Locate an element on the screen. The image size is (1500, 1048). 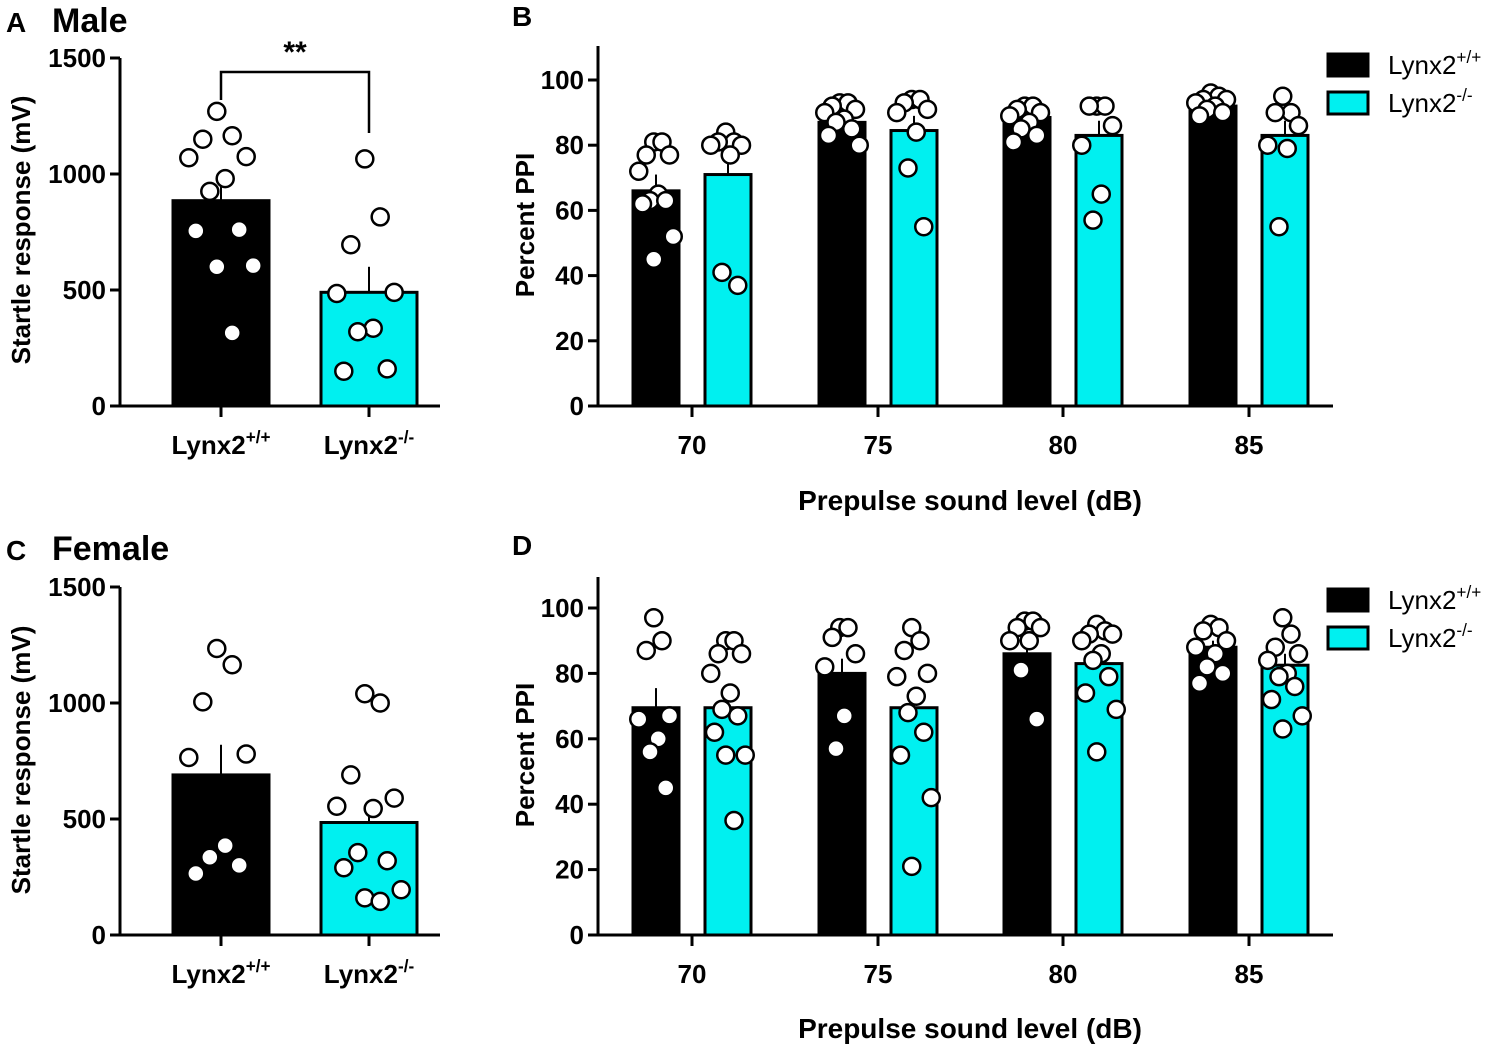
panel-title: Male is located at coordinates (90, 21).